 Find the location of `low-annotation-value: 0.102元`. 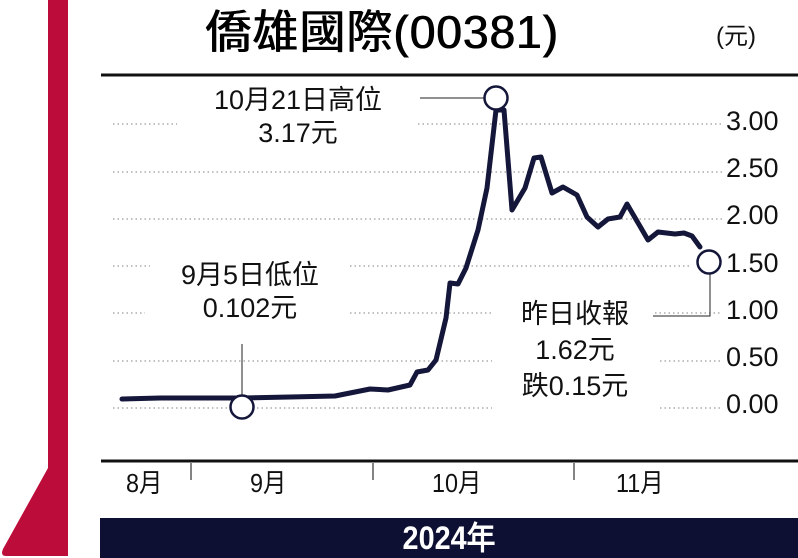

low-annotation-value: 0.102元 is located at coordinates (250, 308).